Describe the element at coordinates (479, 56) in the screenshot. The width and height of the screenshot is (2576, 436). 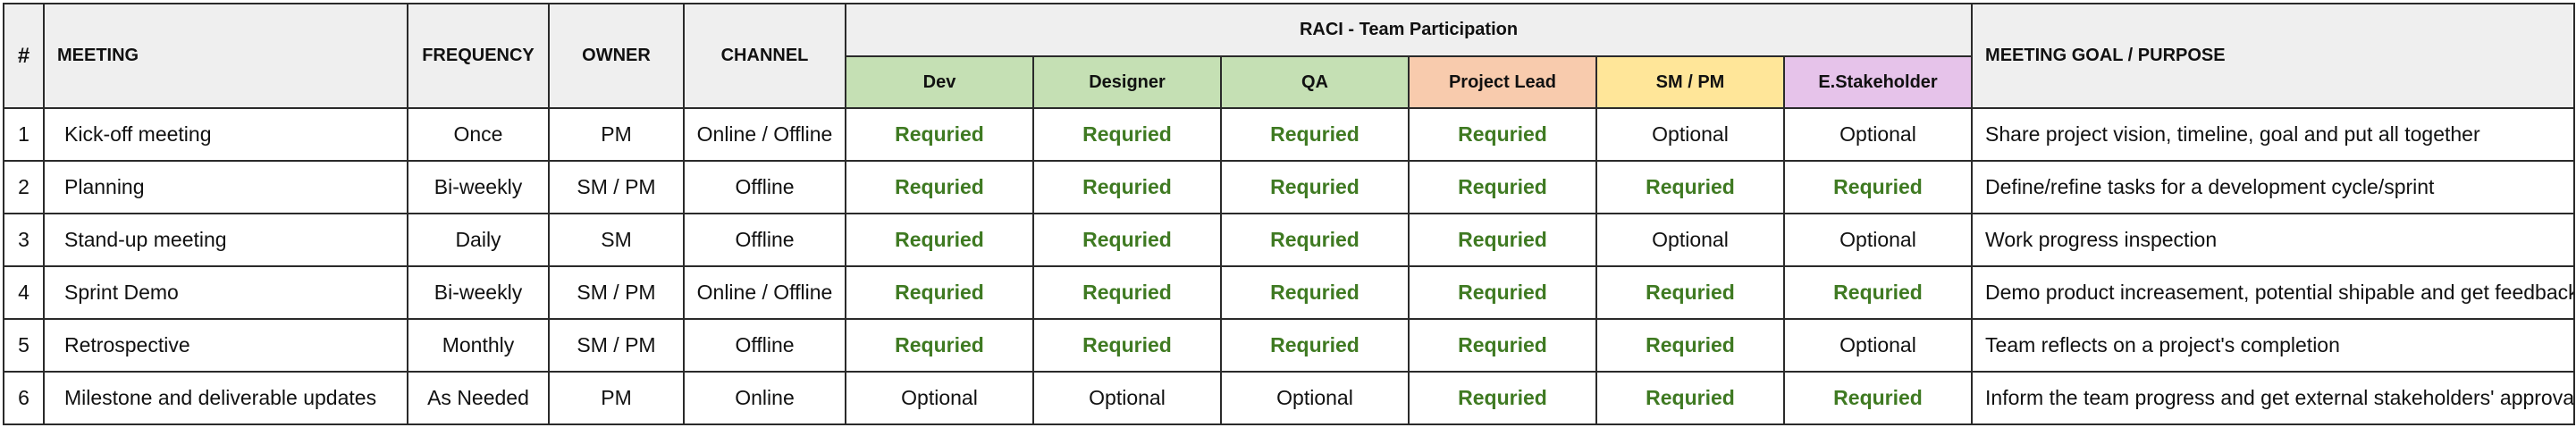
I see `header-frequency: FREQUENCY` at that location.